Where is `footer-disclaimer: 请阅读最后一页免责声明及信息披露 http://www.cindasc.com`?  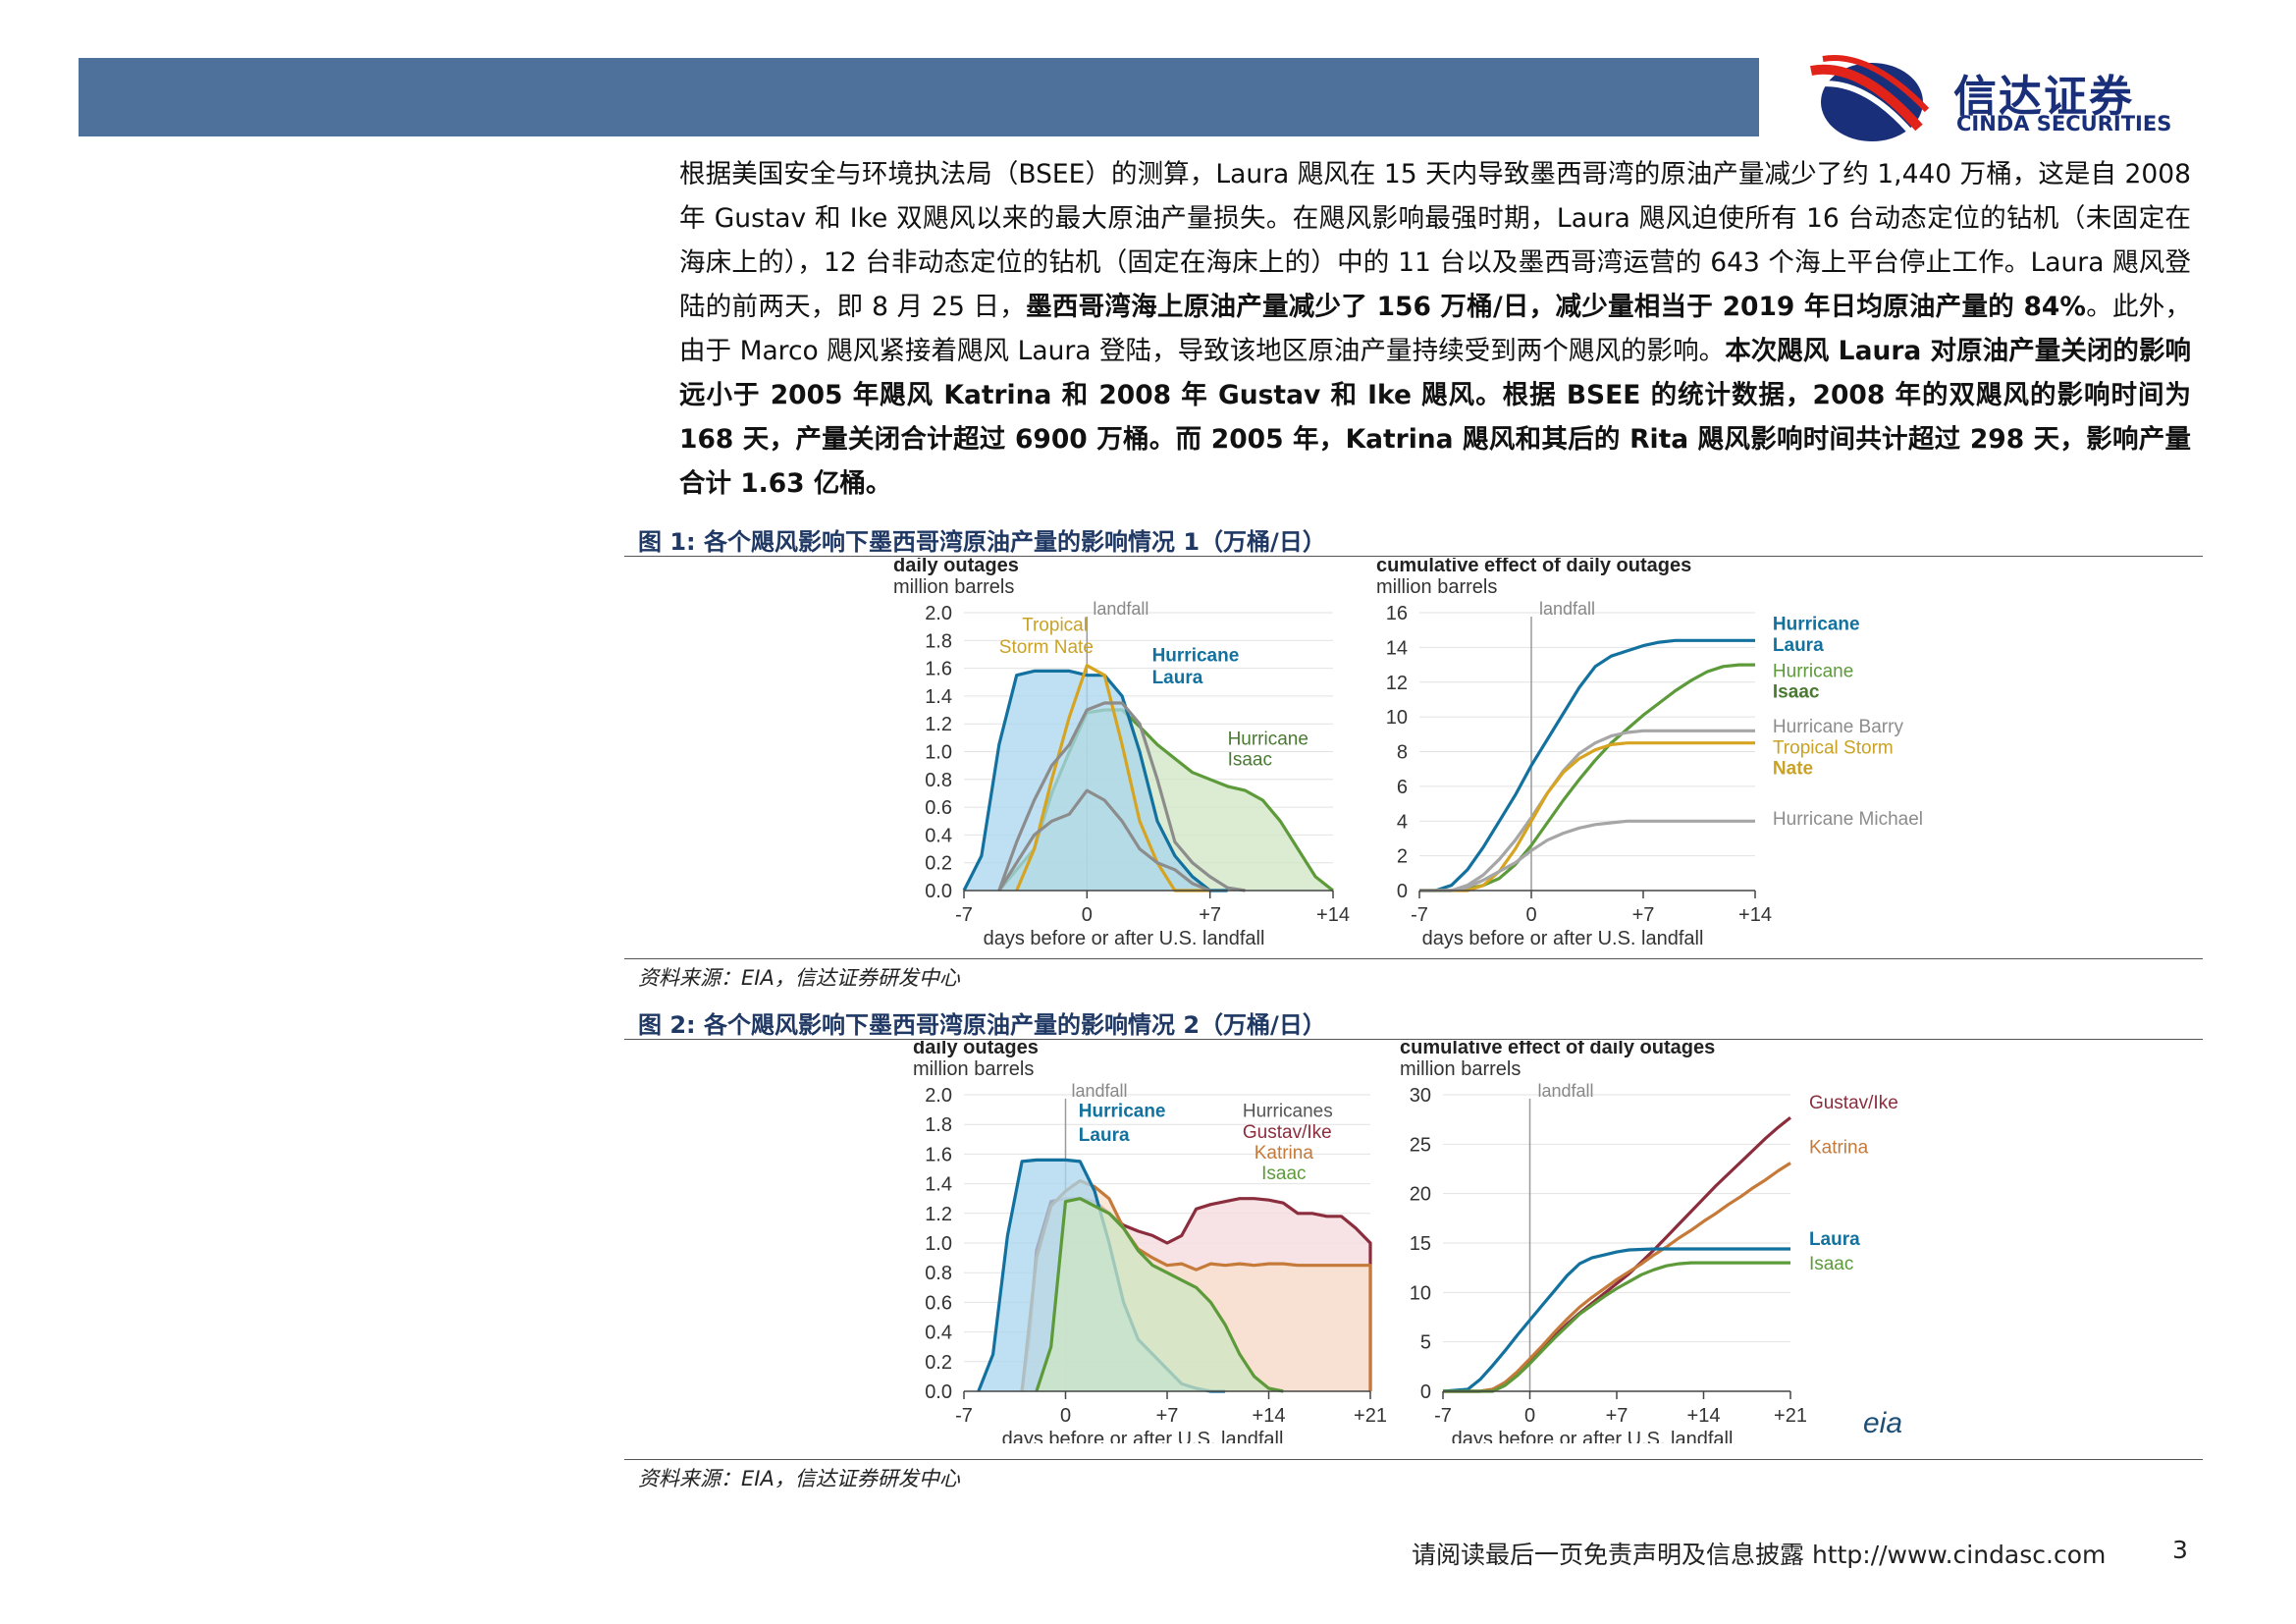 footer-disclaimer: 请阅读最后一页免责声明及信息披露 http://www.cindasc.com is located at coordinates (1759, 1555).